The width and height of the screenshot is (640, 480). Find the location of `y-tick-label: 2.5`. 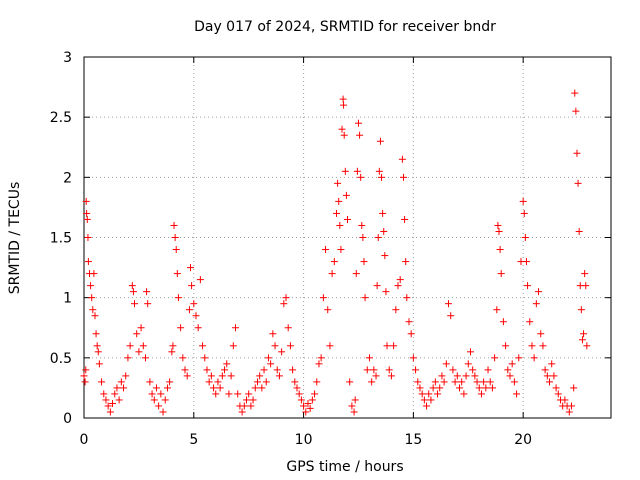

y-tick-label: 2.5 is located at coordinates (61, 118).